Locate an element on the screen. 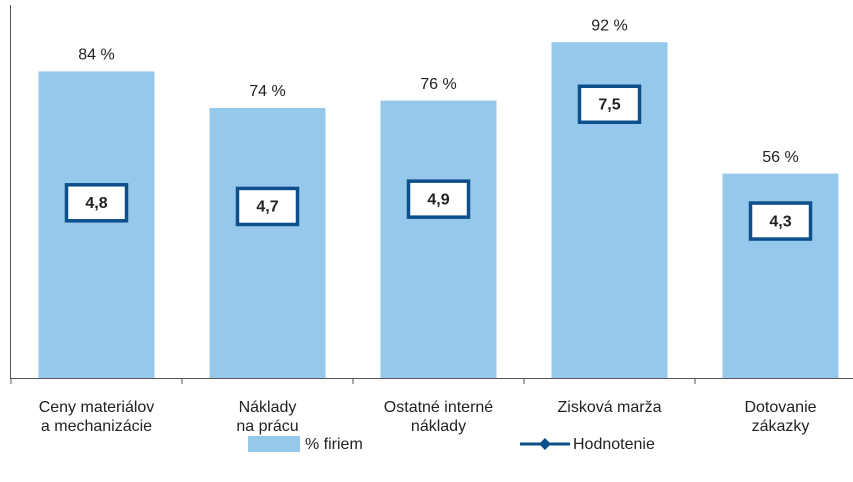 This screenshot has height=482, width=853. legend-label: Hodnotenie is located at coordinates (614, 444).